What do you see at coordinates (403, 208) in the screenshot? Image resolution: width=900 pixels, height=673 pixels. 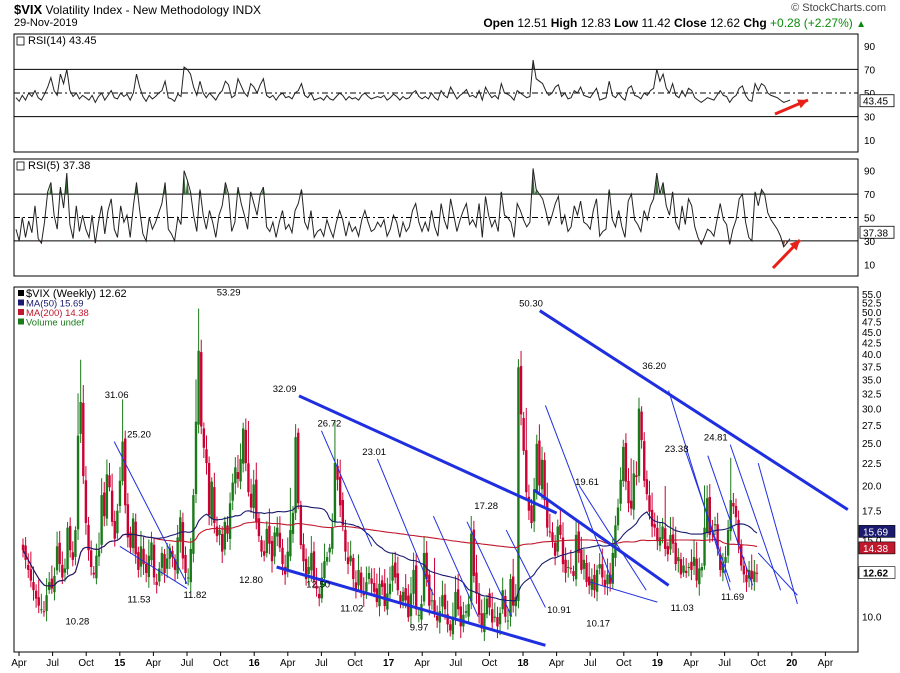 I see `rsi5-line` at bounding box center [403, 208].